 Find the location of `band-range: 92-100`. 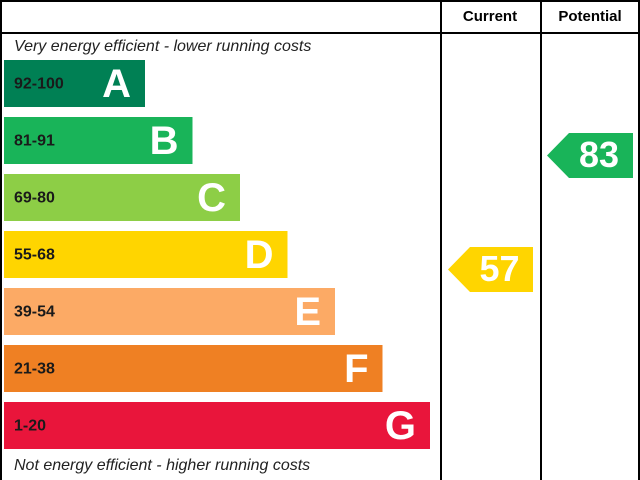

band-range: 92-100 is located at coordinates (39, 84).